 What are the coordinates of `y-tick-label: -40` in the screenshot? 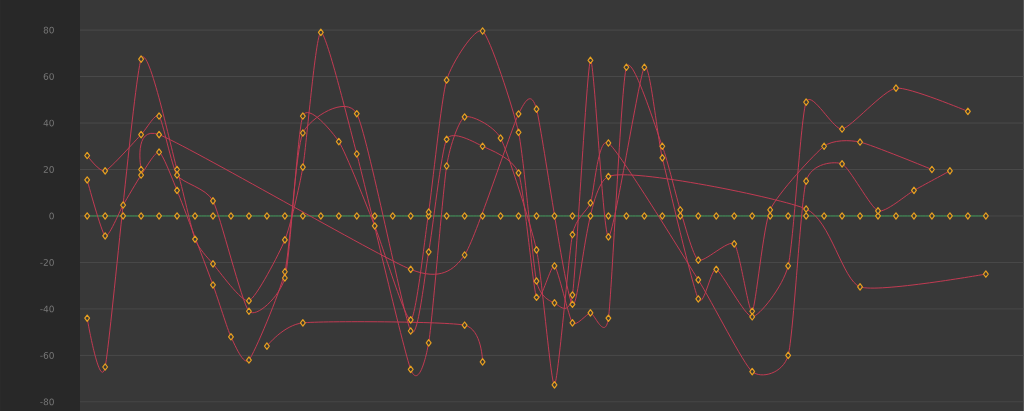 It's located at (47, 309).